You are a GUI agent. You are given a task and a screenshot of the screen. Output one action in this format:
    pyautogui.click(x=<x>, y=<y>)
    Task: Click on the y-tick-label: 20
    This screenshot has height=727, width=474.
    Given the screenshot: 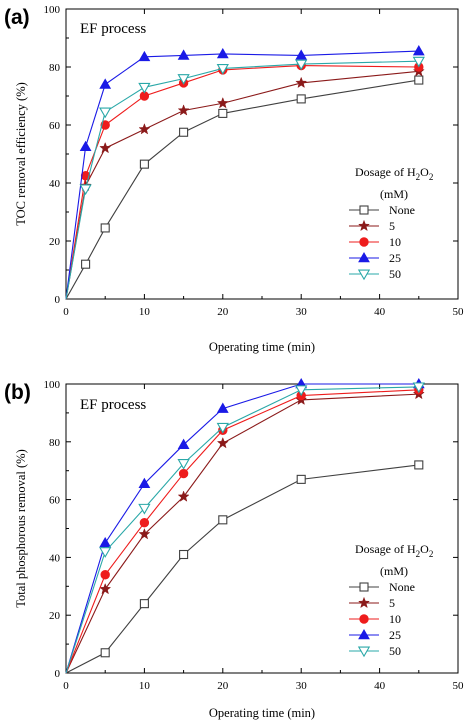 What is the action you would take?
    pyautogui.click(x=55, y=616)
    